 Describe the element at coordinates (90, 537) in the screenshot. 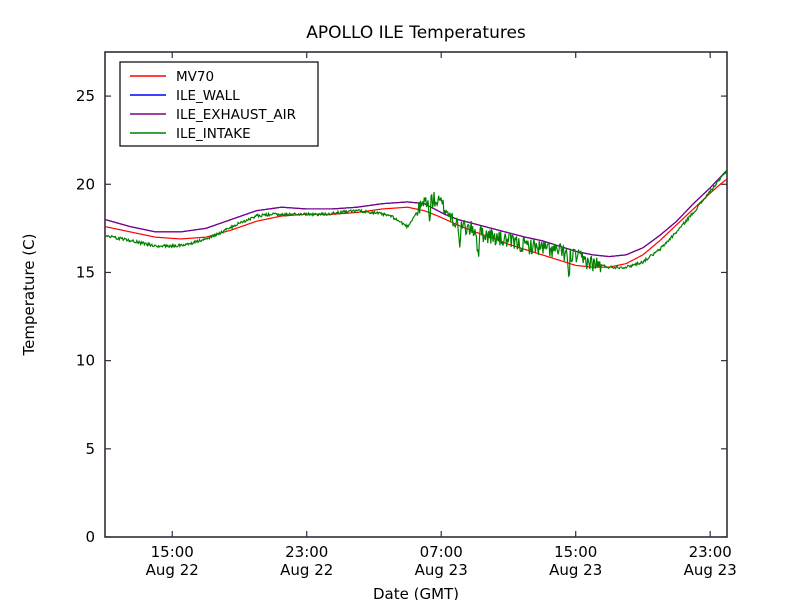

I see `y-tick-label: 0` at that location.